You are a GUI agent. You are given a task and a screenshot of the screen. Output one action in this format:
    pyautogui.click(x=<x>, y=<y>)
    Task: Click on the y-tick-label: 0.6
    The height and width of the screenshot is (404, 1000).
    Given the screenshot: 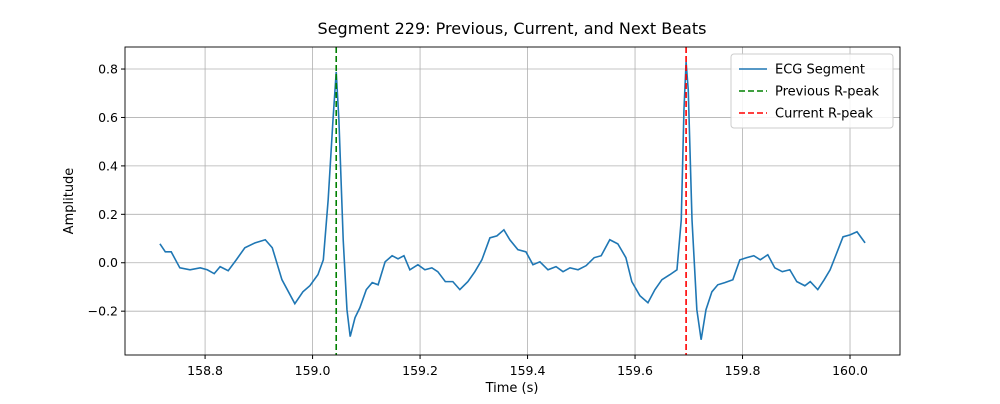 What is the action you would take?
    pyautogui.click(x=108, y=117)
    